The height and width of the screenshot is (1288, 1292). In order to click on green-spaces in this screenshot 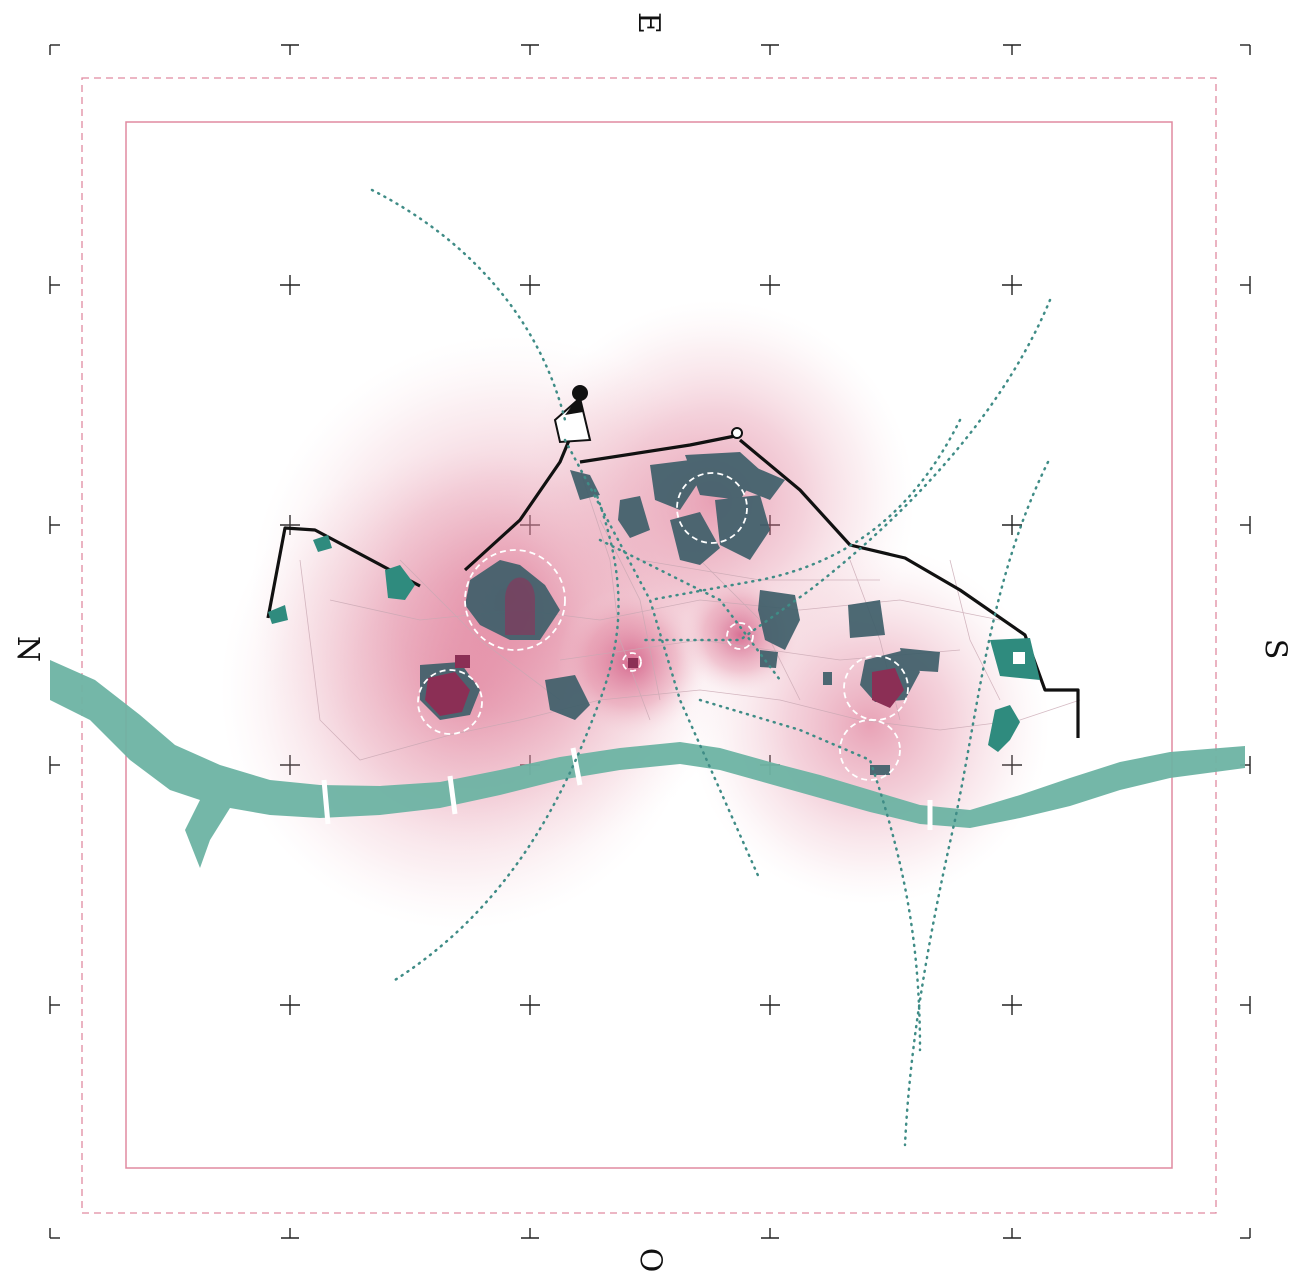, I will do `click(654, 643)`.